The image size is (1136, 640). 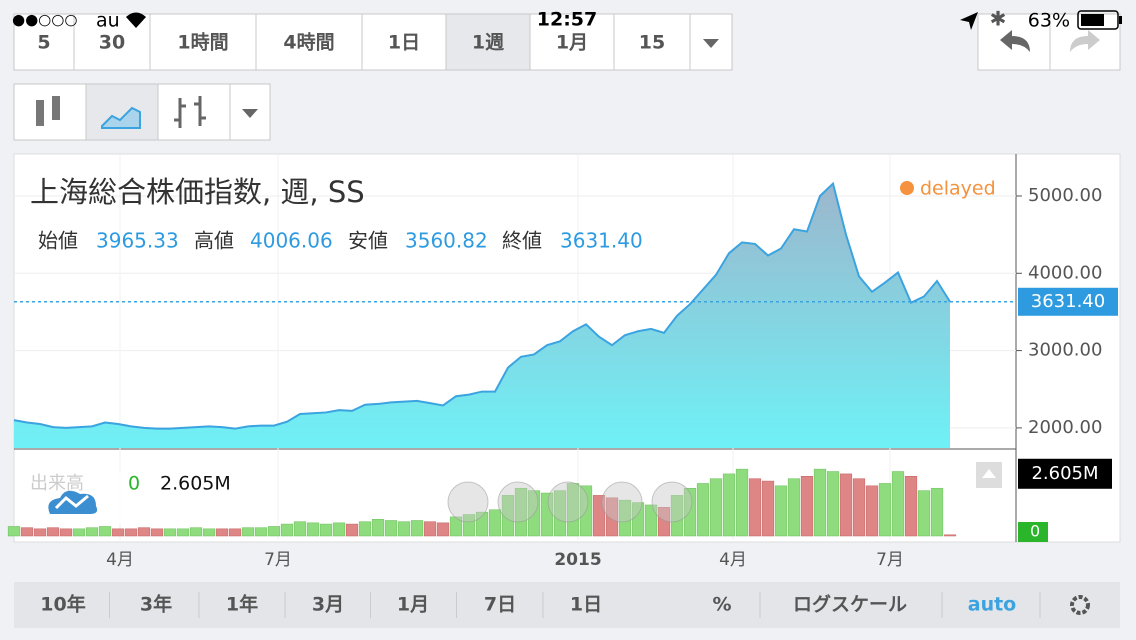 I want to click on candle-icon, so click(x=40, y=113).